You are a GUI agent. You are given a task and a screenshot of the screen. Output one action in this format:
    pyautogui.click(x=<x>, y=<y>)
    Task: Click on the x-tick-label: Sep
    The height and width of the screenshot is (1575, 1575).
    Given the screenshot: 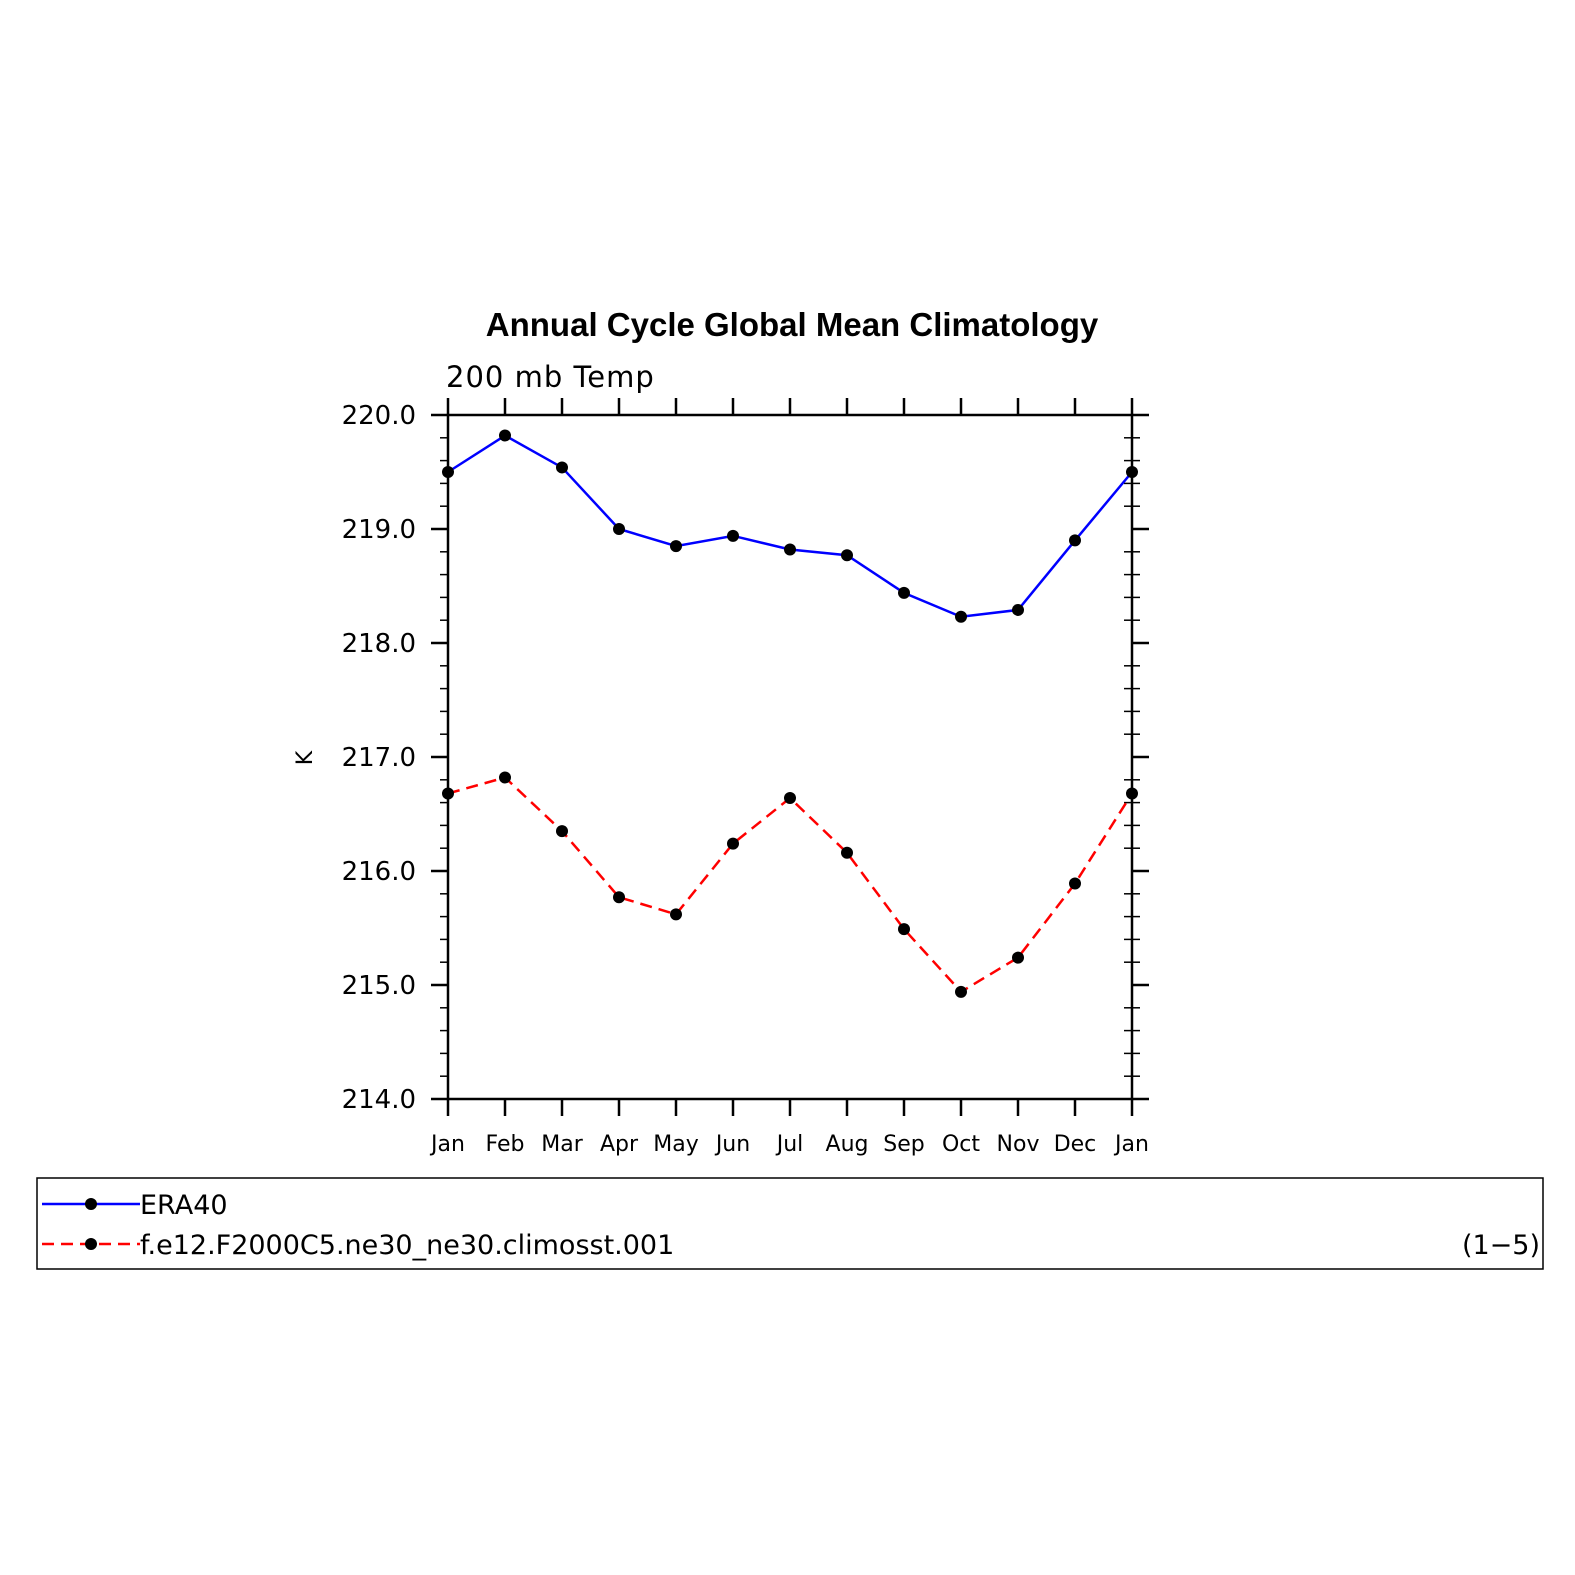 What is the action you would take?
    pyautogui.click(x=903, y=1144)
    